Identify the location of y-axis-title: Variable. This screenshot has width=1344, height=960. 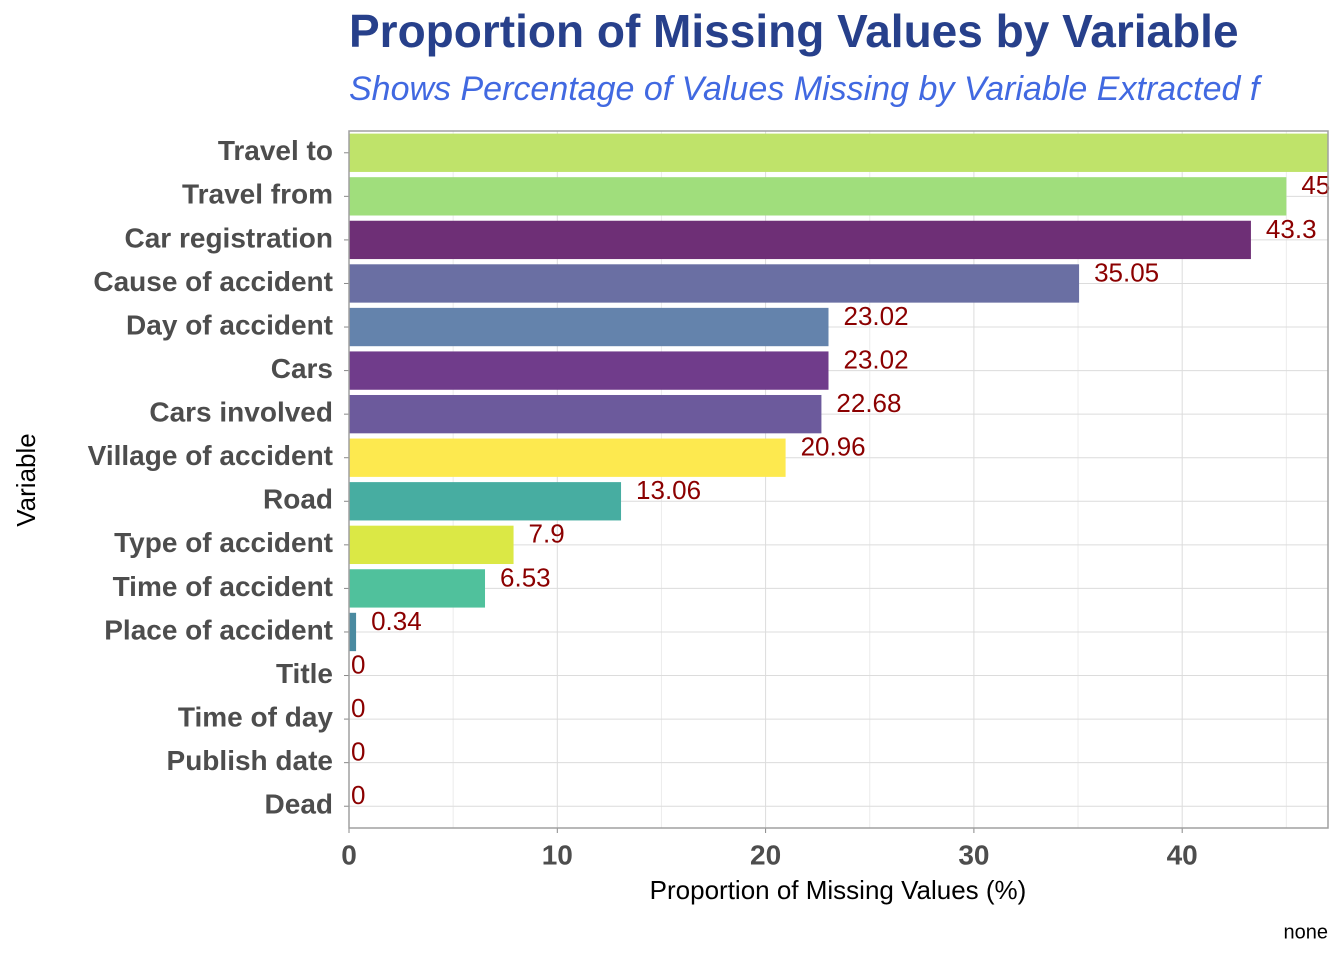
(26, 479).